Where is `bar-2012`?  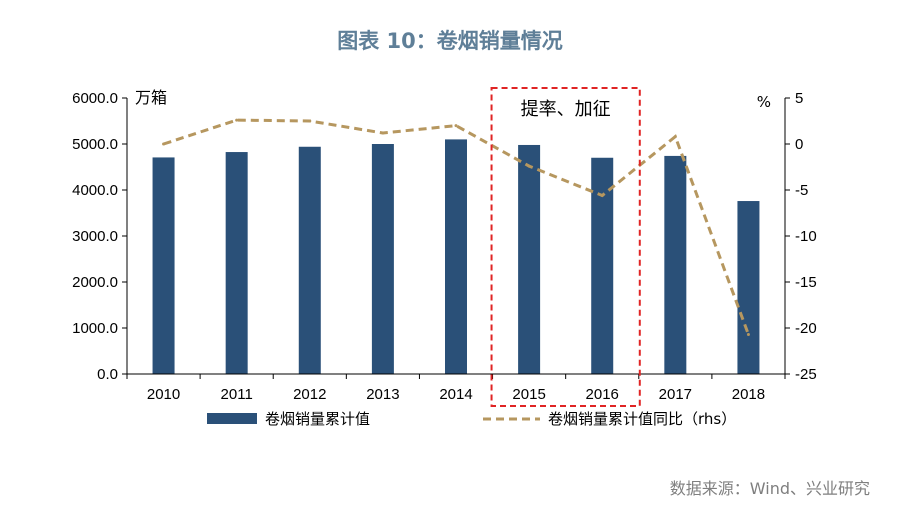
bar-2012 is located at coordinates (309, 260).